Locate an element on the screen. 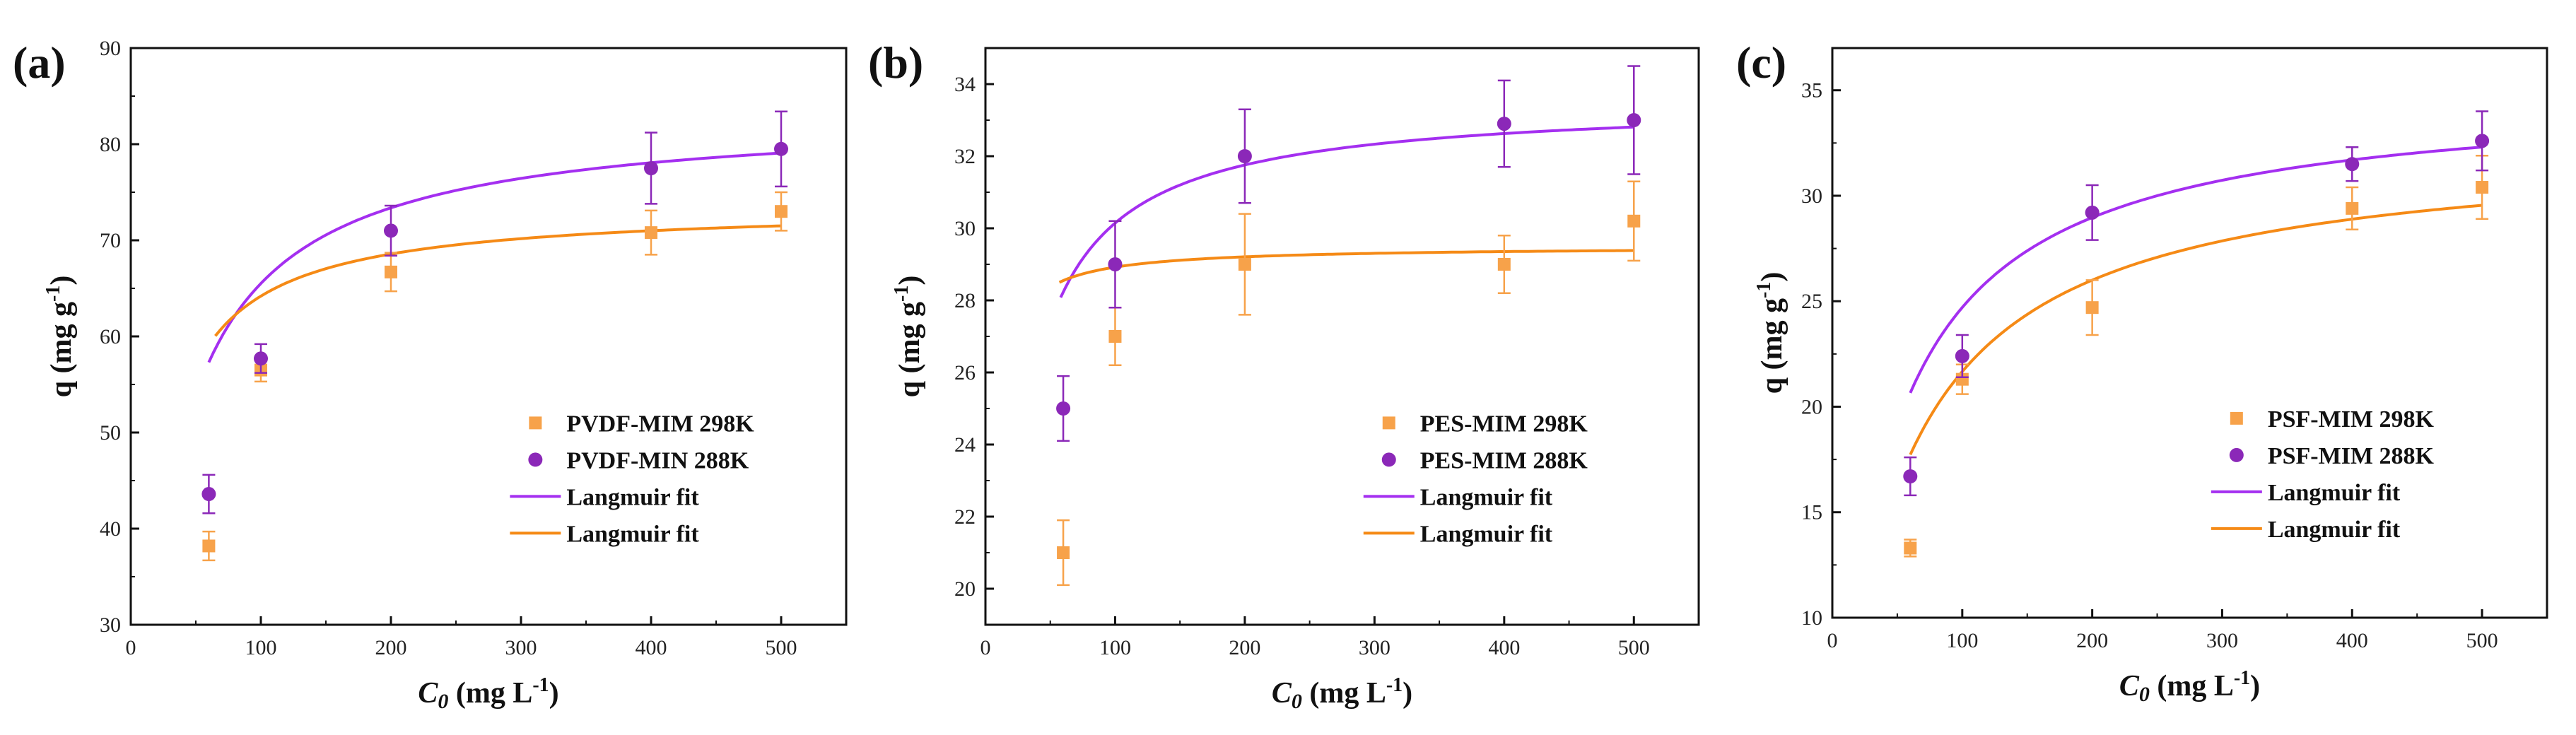 Image resolution: width=2576 pixels, height=735 pixels. y-tick-label: 35 is located at coordinates (1812, 90).